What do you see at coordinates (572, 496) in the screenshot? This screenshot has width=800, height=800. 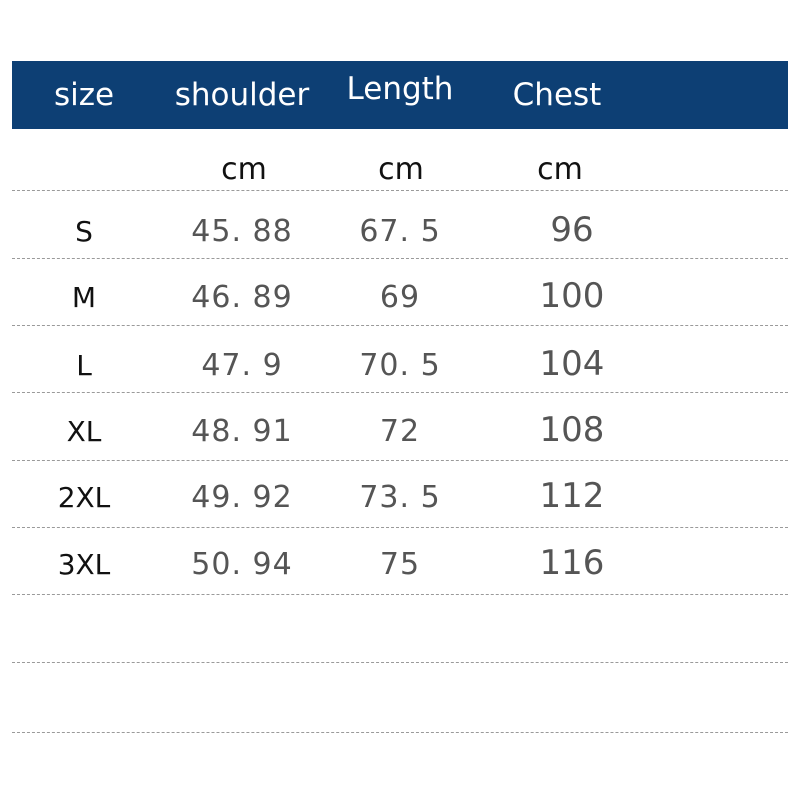 I see `cell-chest: 112` at bounding box center [572, 496].